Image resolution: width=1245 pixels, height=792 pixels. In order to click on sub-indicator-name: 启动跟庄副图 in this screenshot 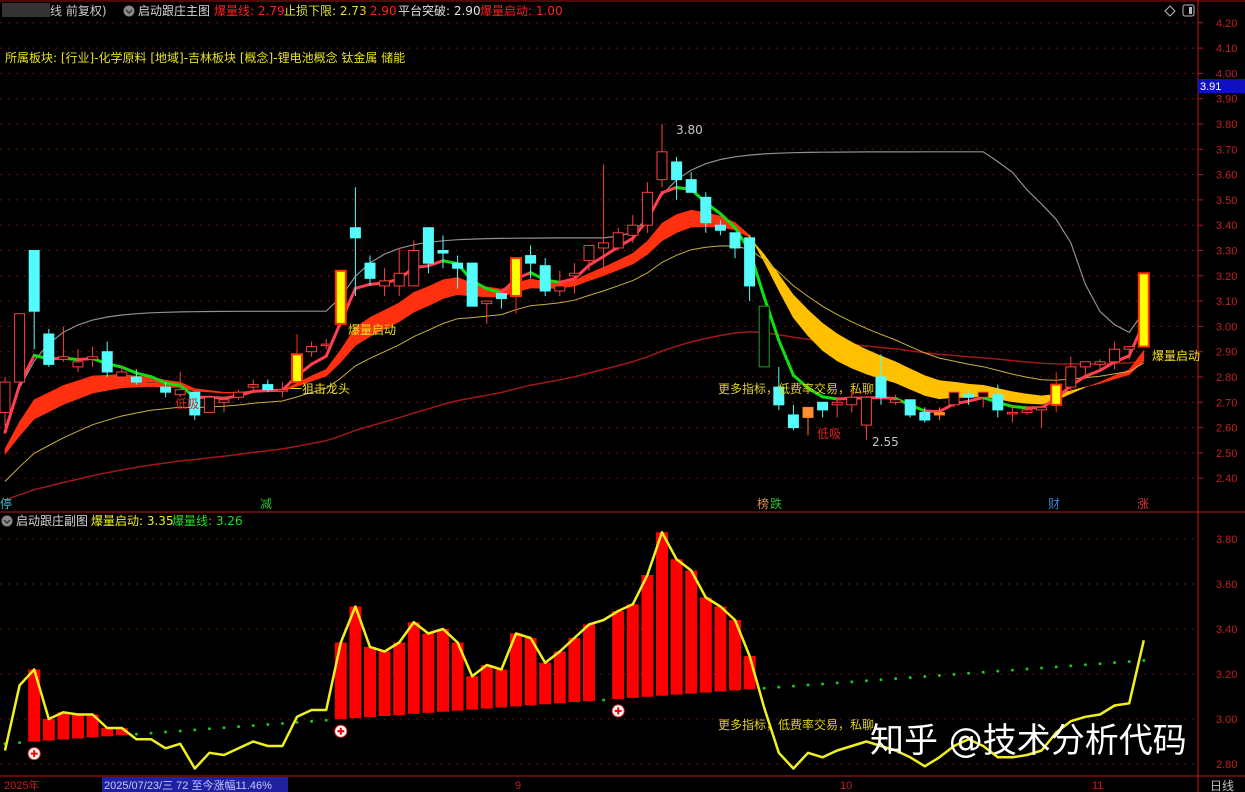, I will do `click(52, 520)`.